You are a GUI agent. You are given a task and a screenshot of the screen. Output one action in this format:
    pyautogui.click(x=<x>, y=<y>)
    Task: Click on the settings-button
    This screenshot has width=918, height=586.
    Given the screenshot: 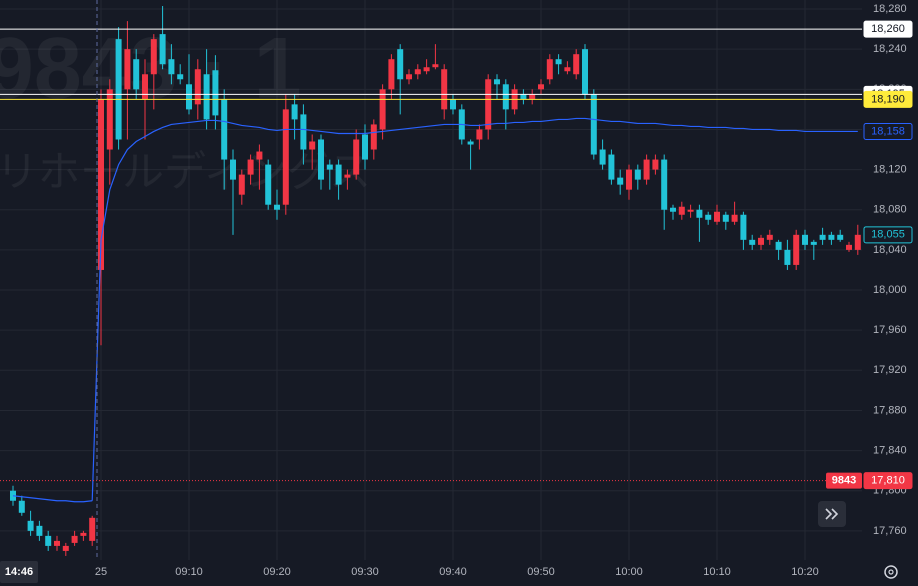 What is the action you would take?
    pyautogui.click(x=891, y=572)
    